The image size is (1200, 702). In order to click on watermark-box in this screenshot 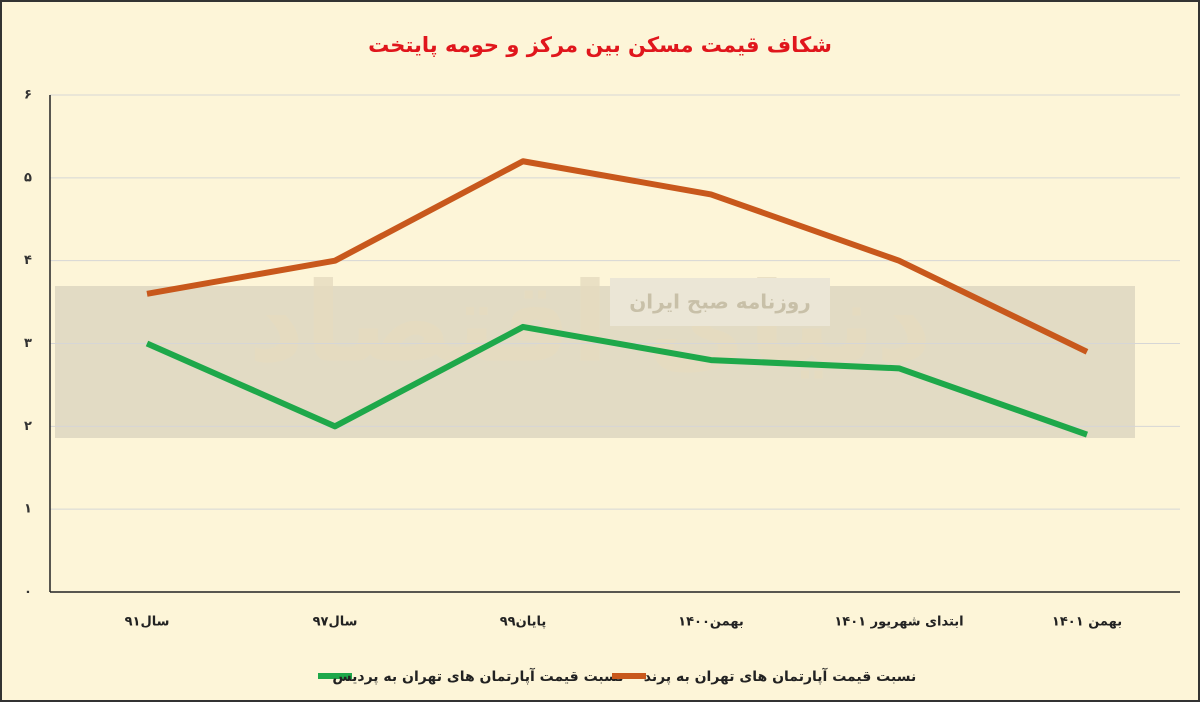, I will do `click(720, 302)`.